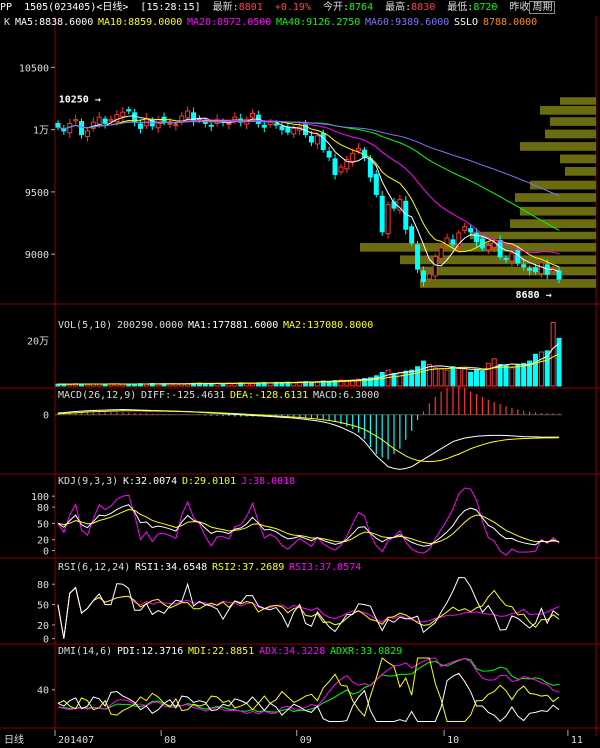  I want to click on rsi-legend-rsi2: RSI2:37.2689, so click(248, 567).